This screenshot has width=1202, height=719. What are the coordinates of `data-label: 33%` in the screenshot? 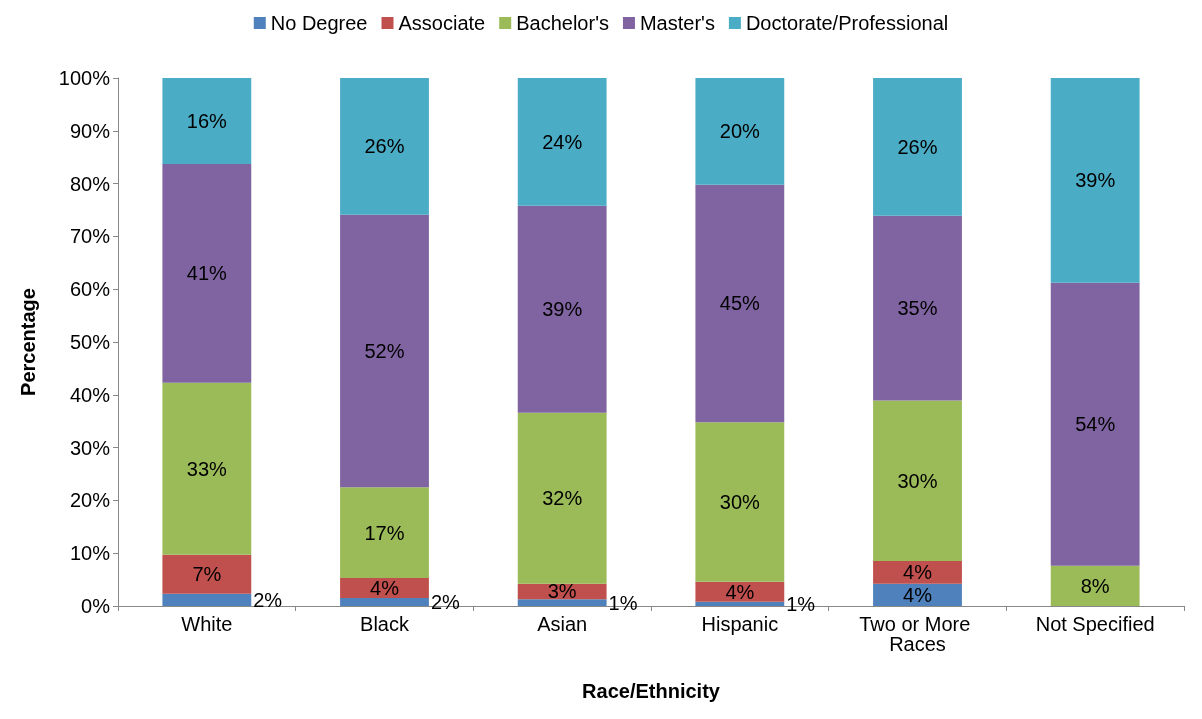 It's located at (207, 468).